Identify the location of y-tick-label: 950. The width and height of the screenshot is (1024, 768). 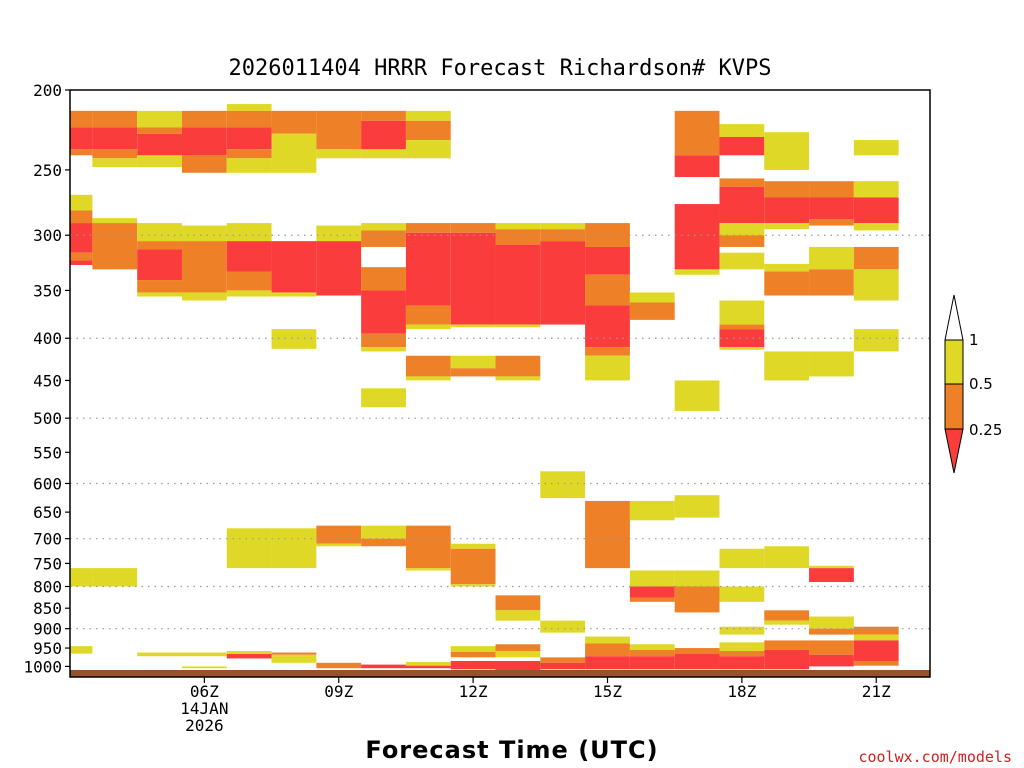
(47, 648).